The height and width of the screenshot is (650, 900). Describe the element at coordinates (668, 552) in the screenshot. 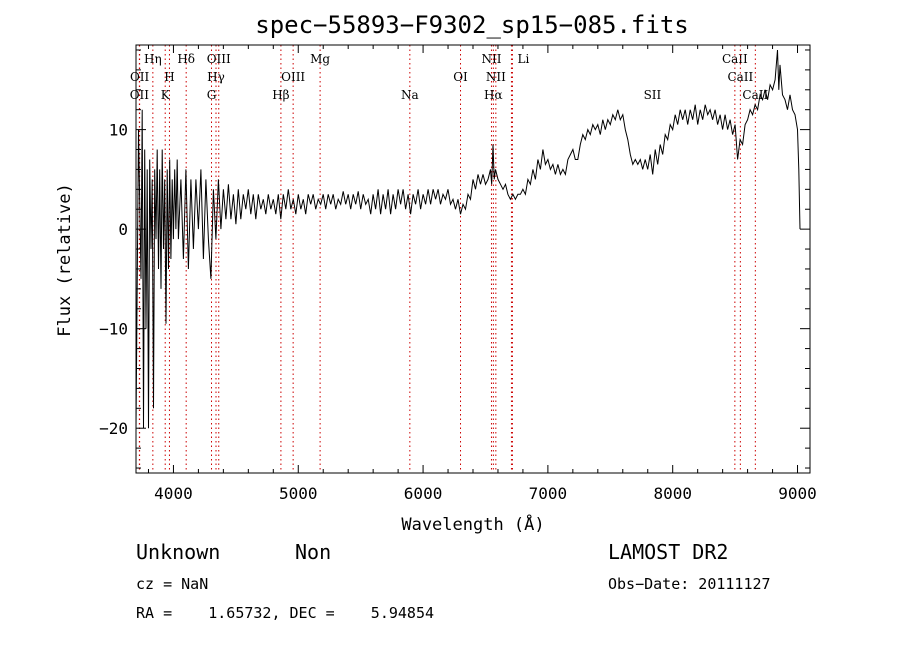

I see `survey-name: LAMOST DR2` at that location.